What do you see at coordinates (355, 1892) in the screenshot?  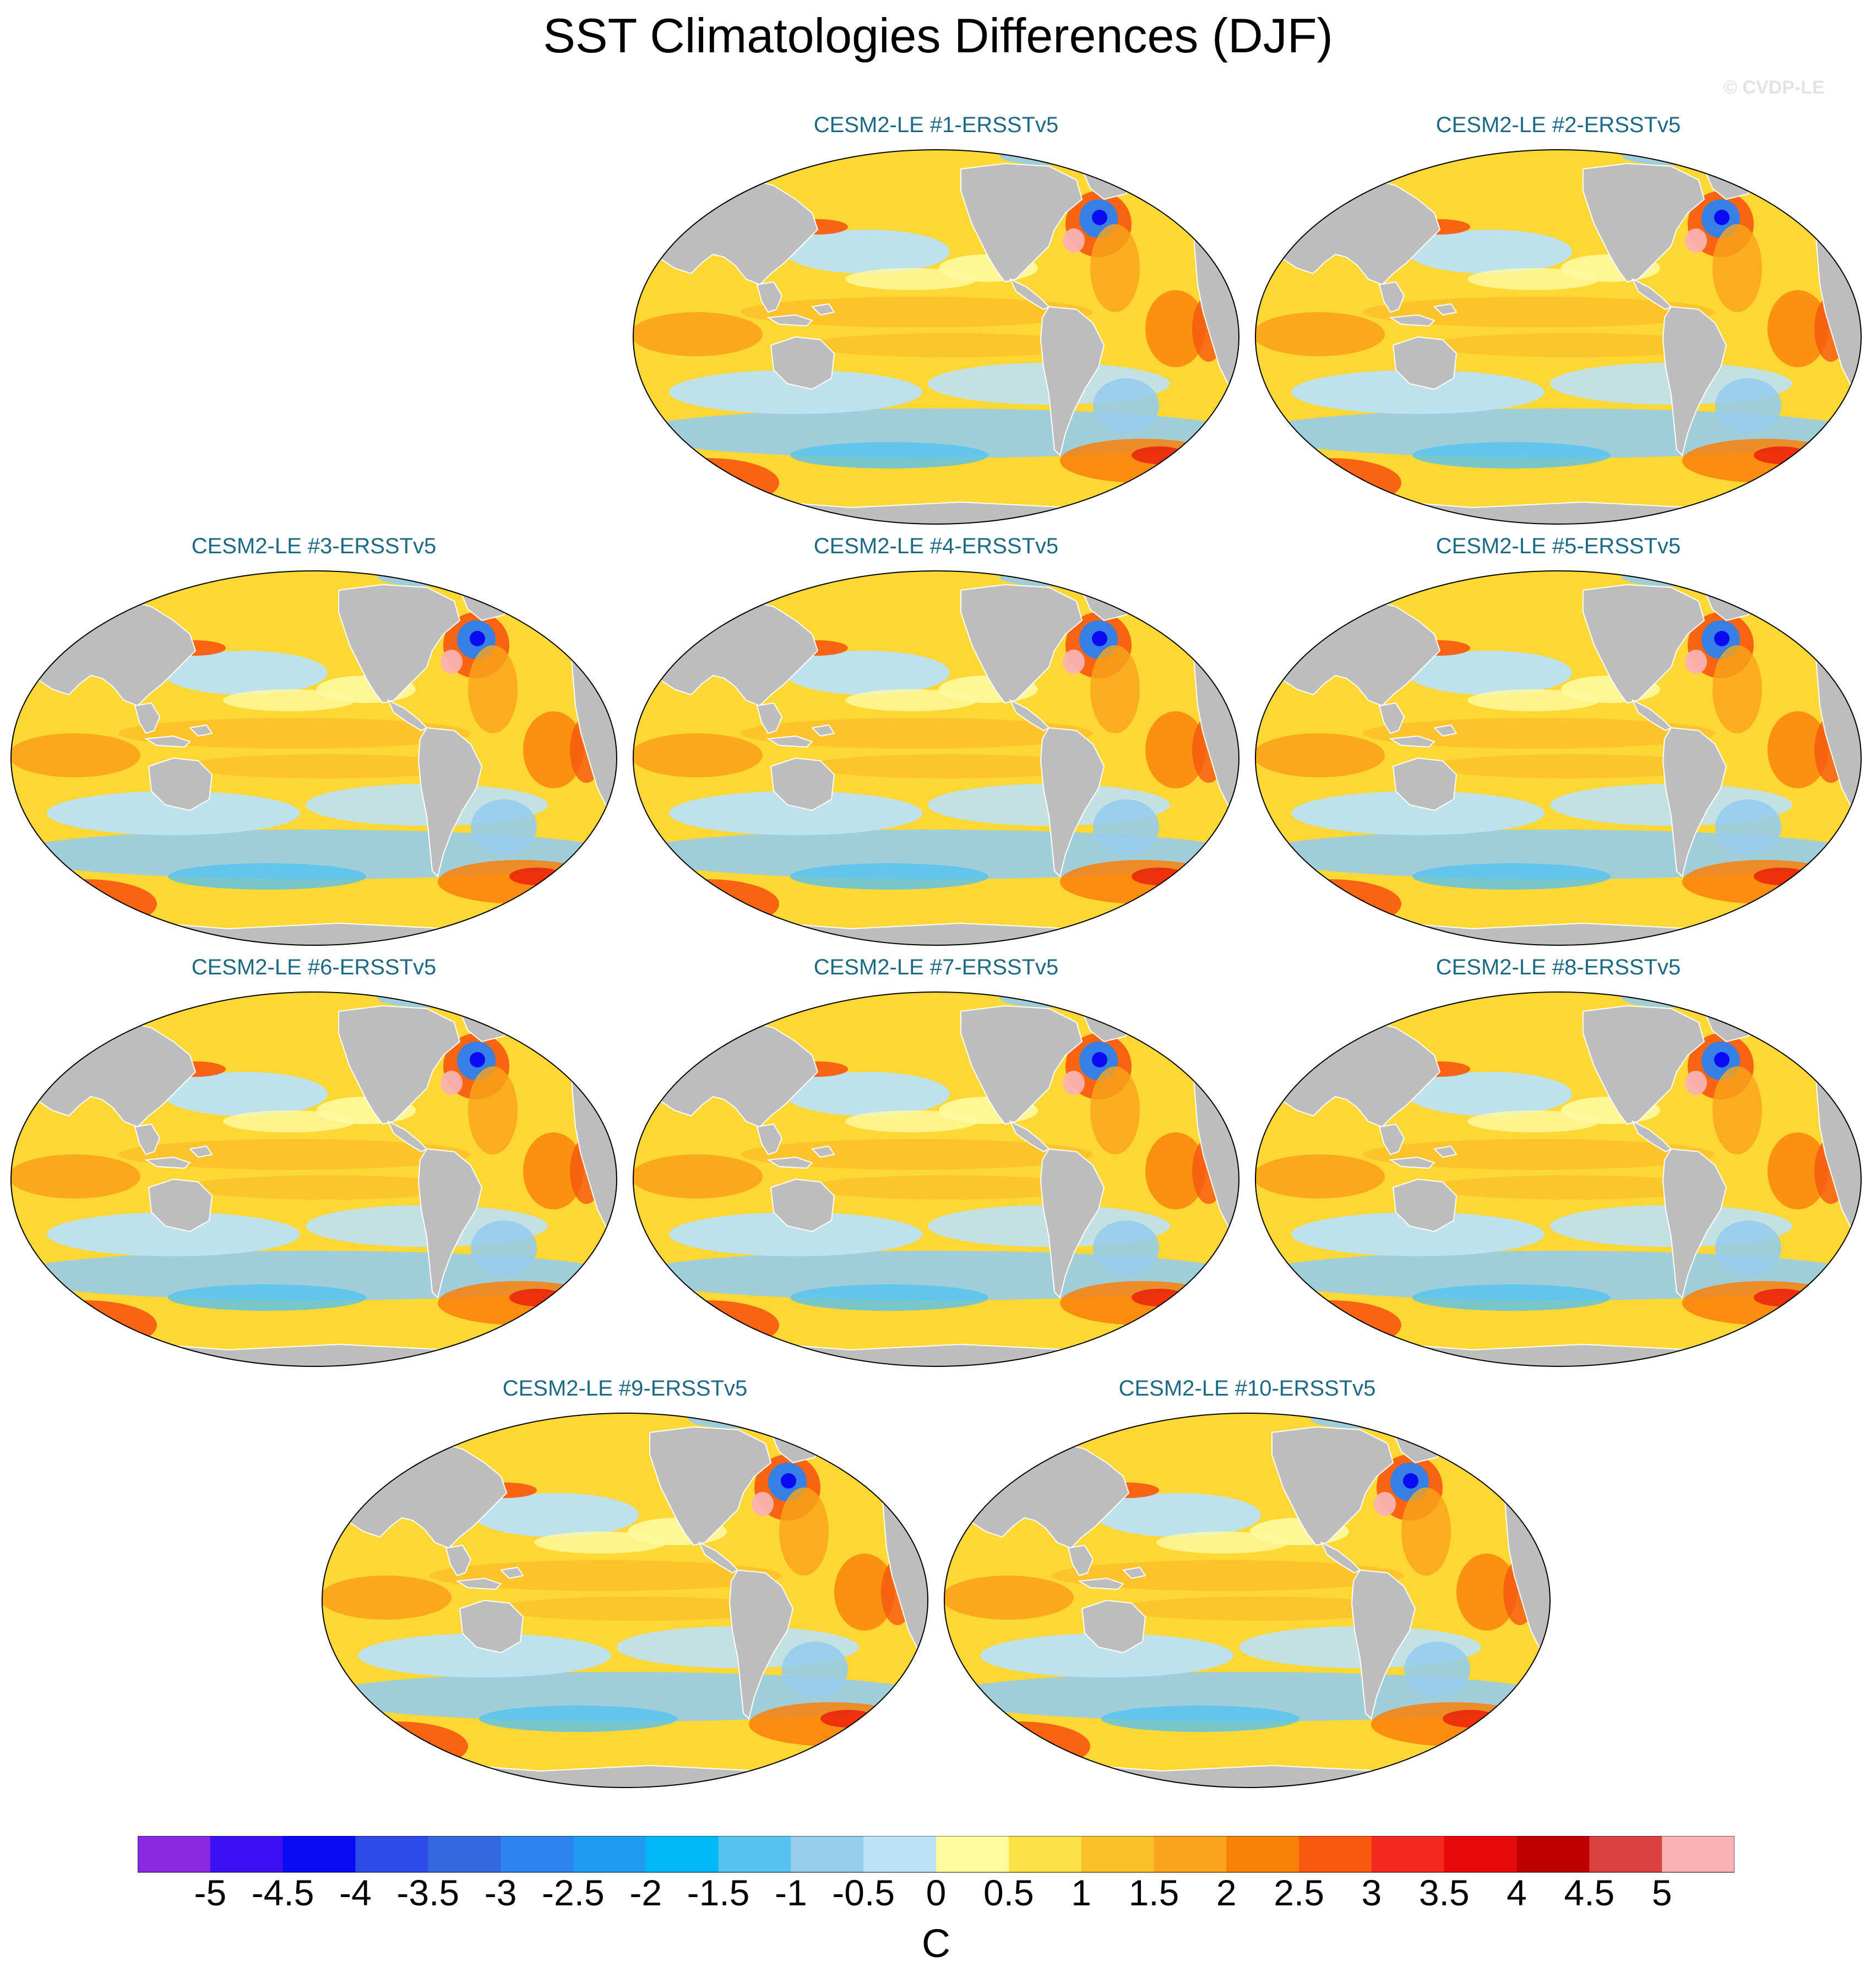 I see `colorbar-tick-label: -4` at bounding box center [355, 1892].